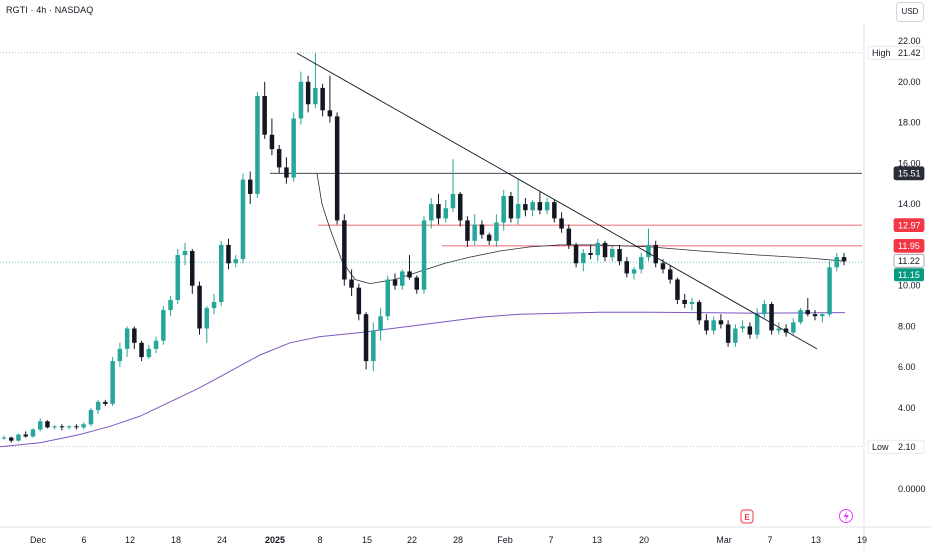 Image resolution: width=932 pixels, height=550 pixels. Describe the element at coordinates (910, 12) in the screenshot. I see `currency-button: USD` at that location.